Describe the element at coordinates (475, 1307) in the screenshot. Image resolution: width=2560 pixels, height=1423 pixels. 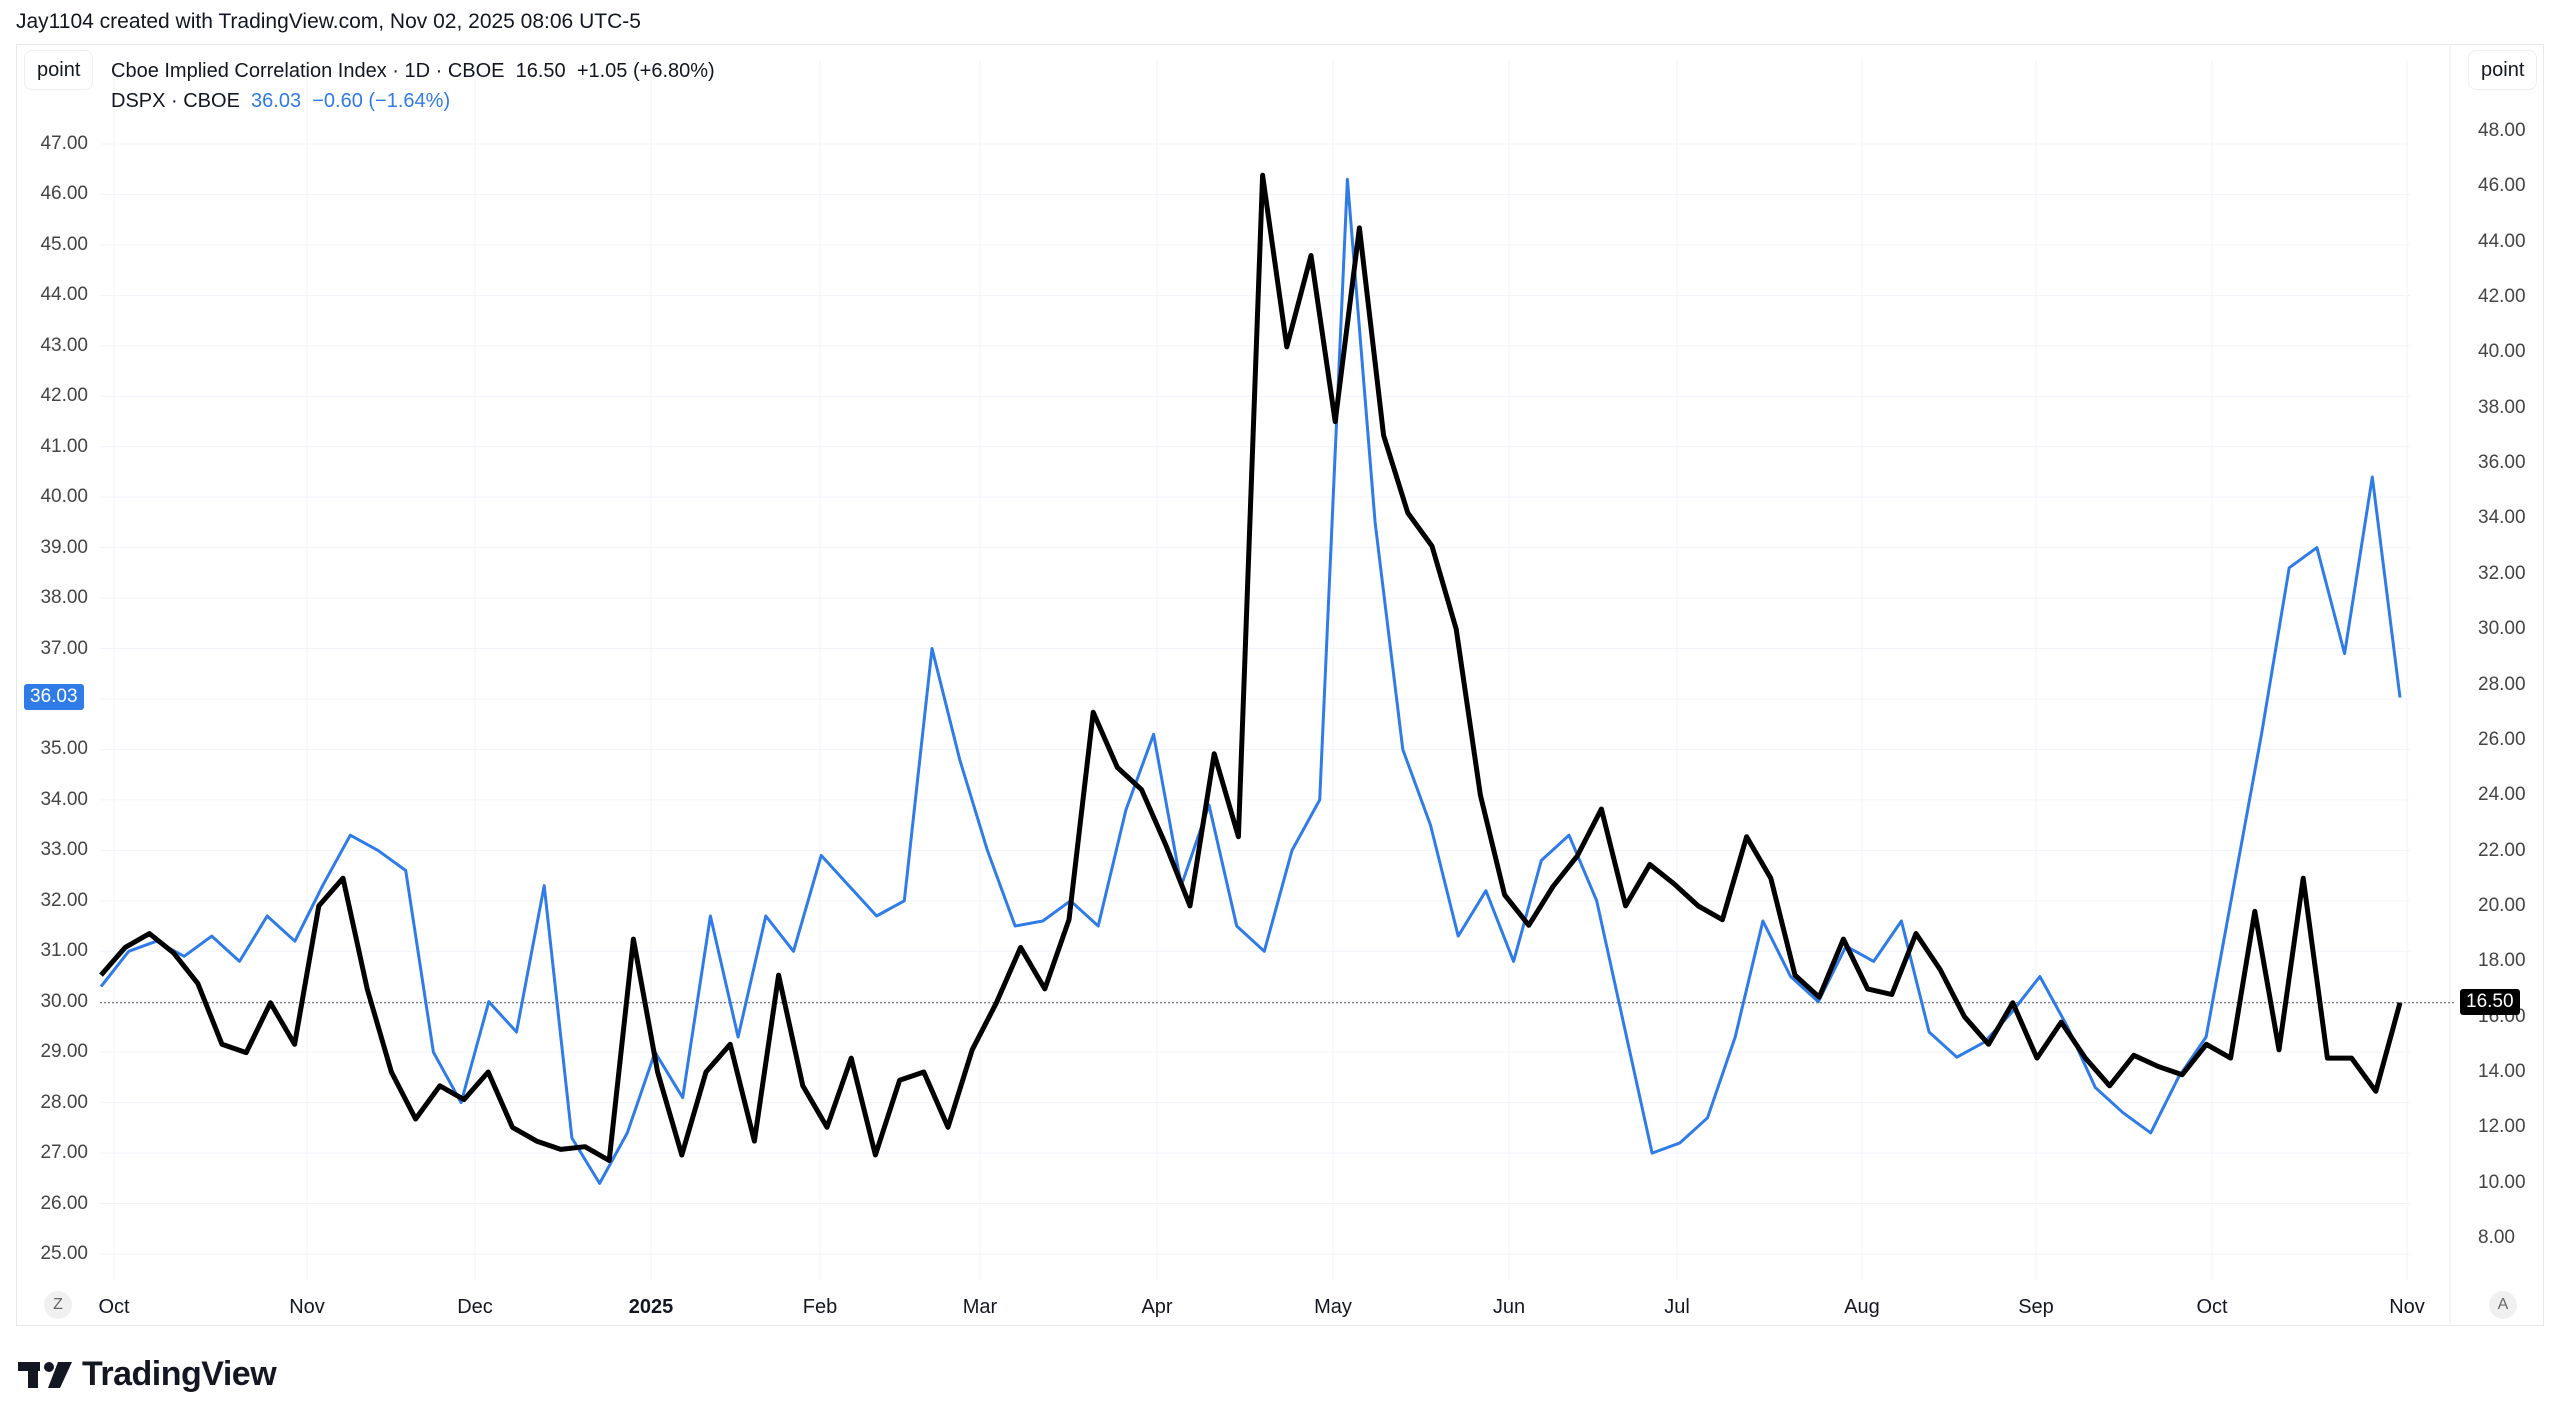
I see `time-axis-tick: Dec` at that location.